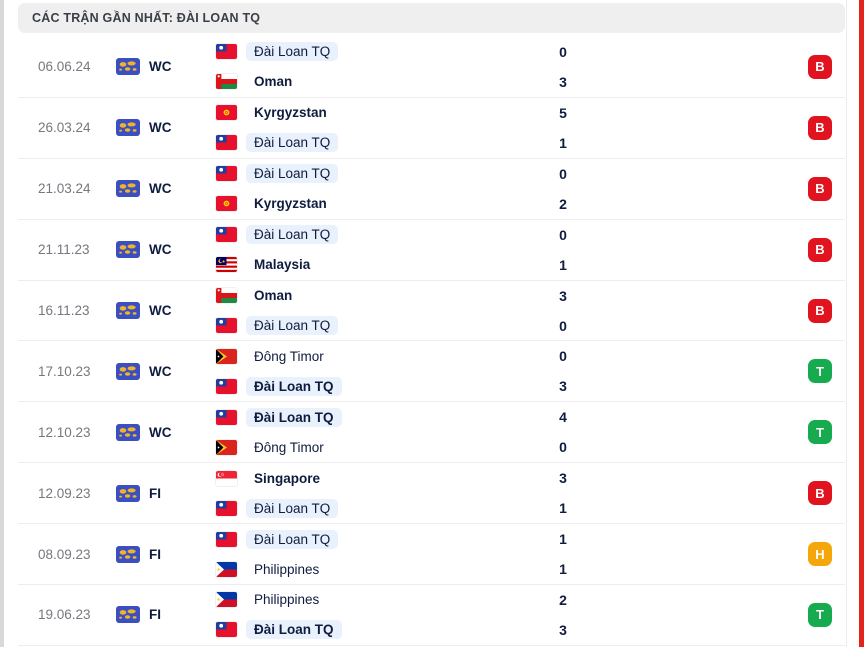 The width and height of the screenshot is (864, 647). What do you see at coordinates (166, 615) in the screenshot?
I see `competition: FI` at bounding box center [166, 615].